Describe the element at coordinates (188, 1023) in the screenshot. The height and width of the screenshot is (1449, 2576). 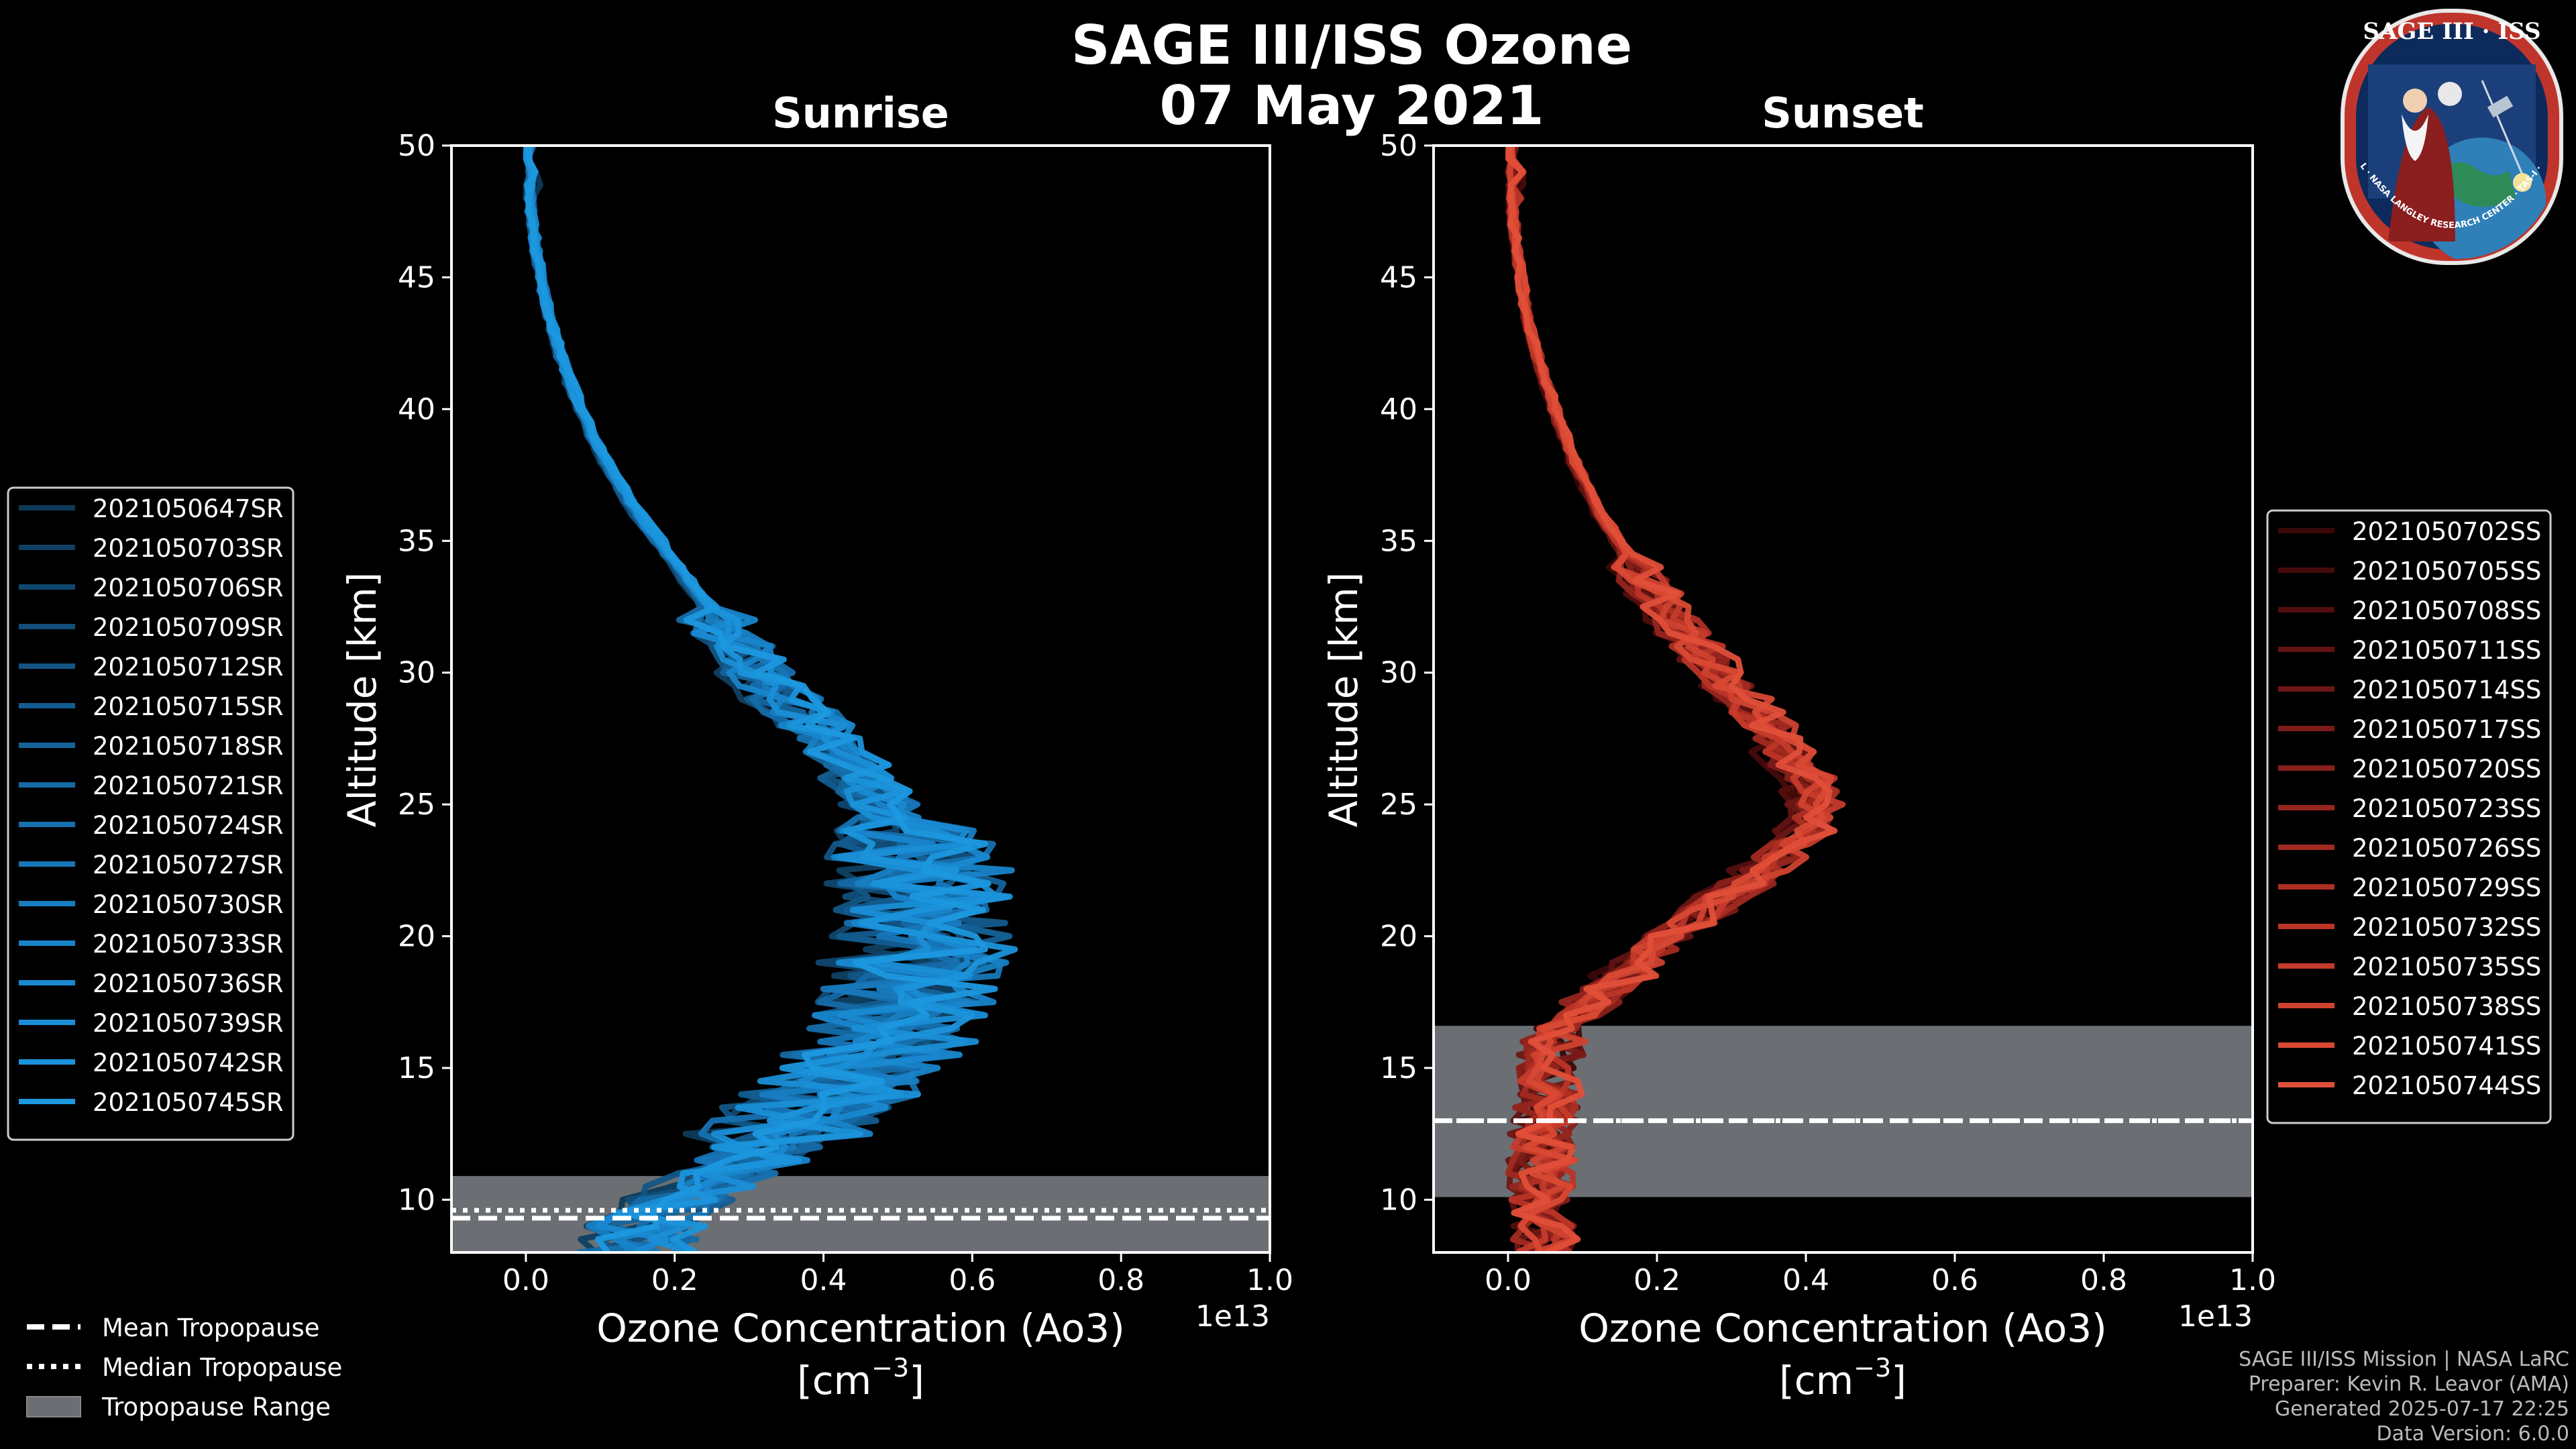
I see `sunrise-legend-label: 2021050739SR` at that location.